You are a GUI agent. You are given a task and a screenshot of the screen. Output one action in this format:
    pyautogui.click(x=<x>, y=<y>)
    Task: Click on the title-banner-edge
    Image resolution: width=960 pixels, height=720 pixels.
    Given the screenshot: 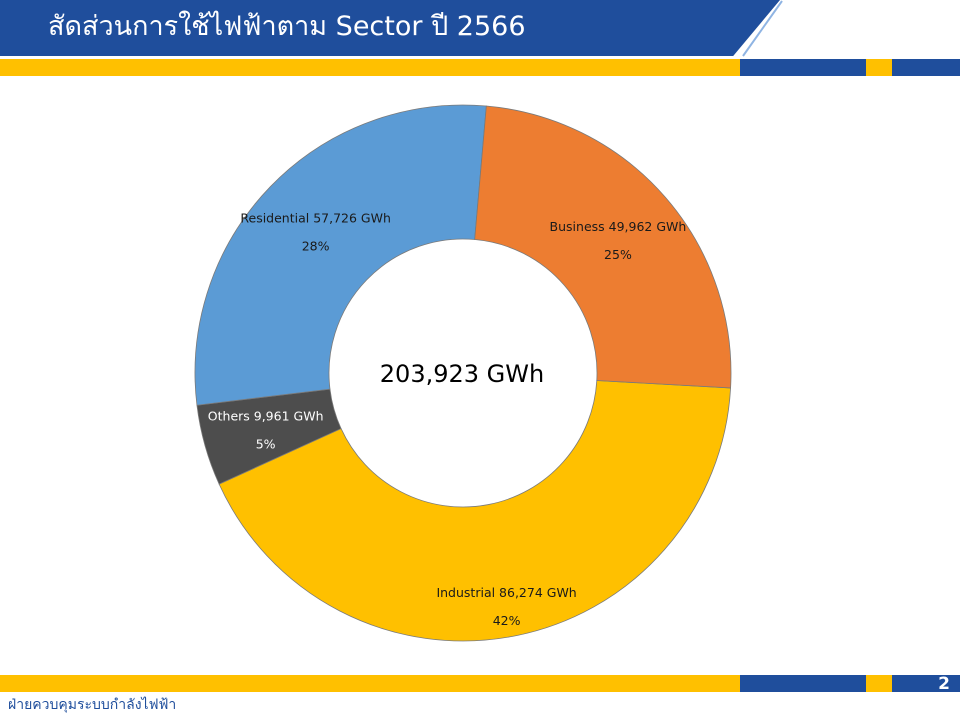 What is the action you would take?
    pyautogui.click(x=762, y=28)
    